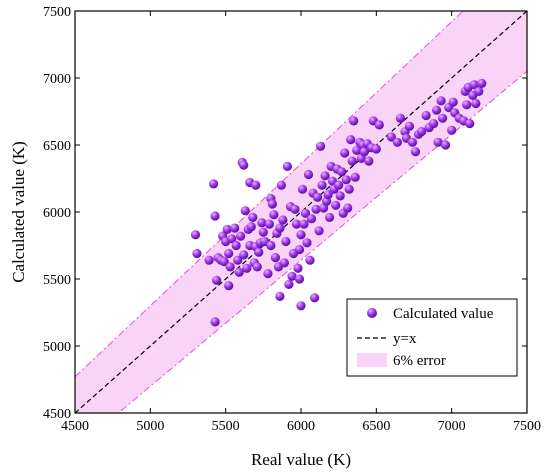  What do you see at coordinates (150, 426) in the screenshot?
I see `x-tick-label: 5000` at bounding box center [150, 426].